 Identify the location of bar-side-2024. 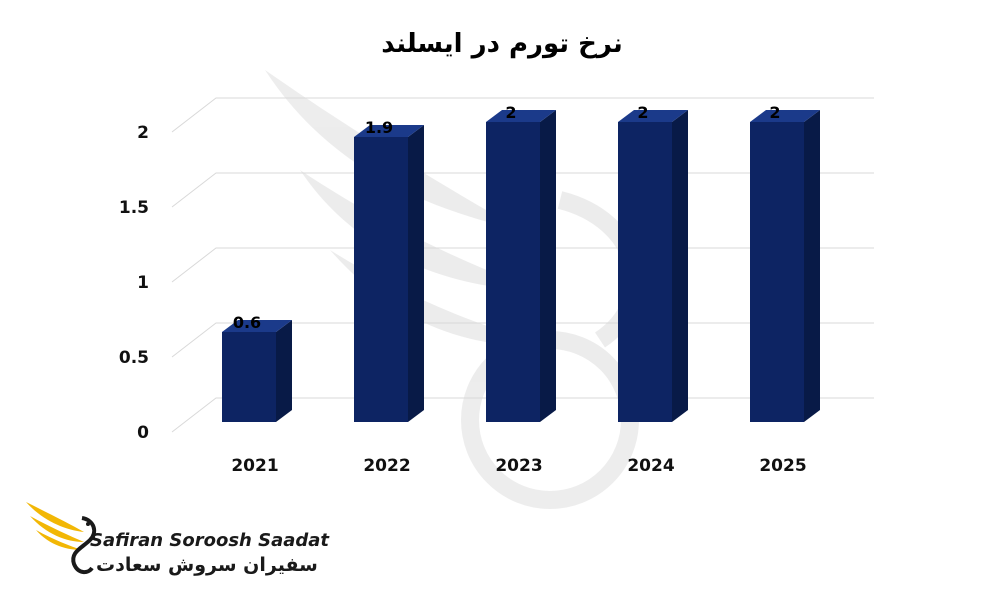
(680, 266).